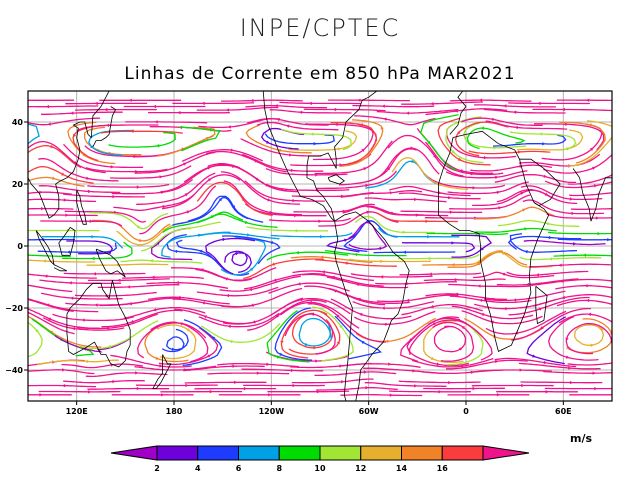 This screenshot has height=494, width=640. Describe the element at coordinates (320, 459) in the screenshot. I see `colorbar: 2 4 6 8 10 12 14 16` at that location.